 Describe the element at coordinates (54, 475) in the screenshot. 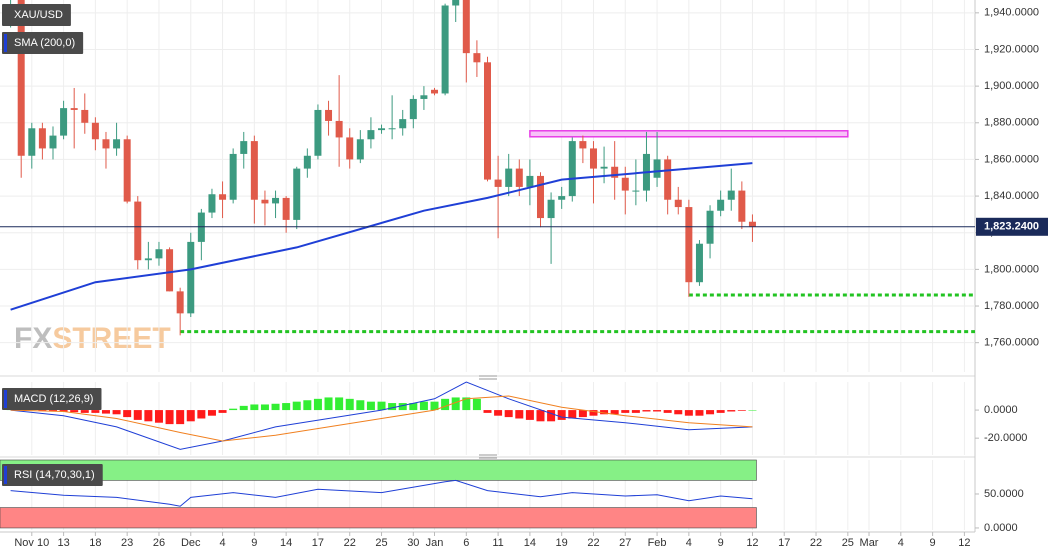

I see `legend-label: RSI (14,70,30,1)` at that location.